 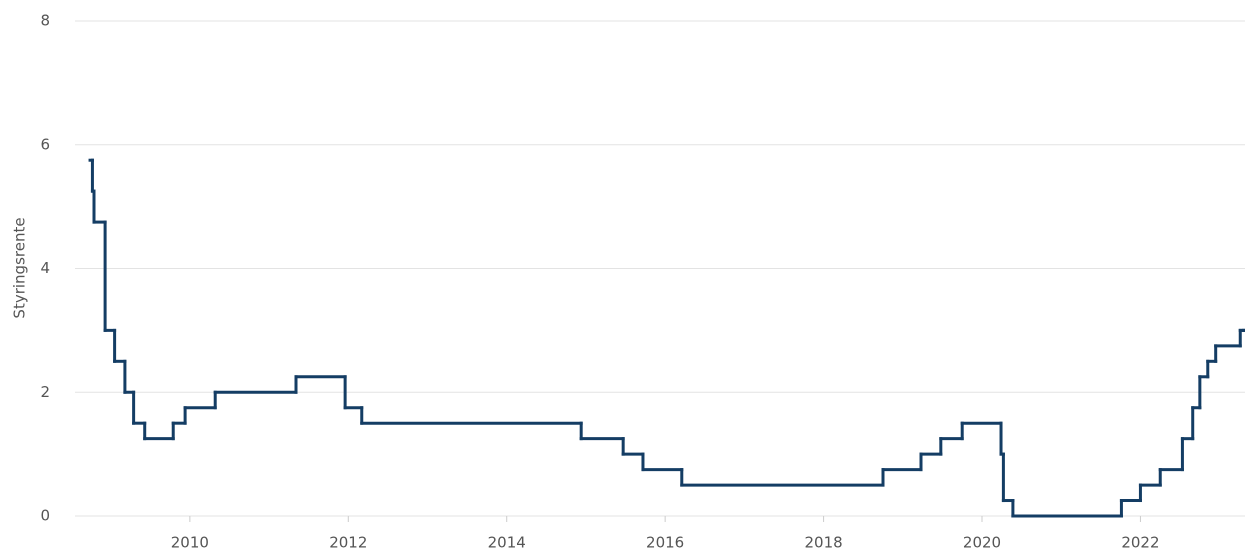 What do you see at coordinates (1140, 543) in the screenshot?
I see `x-tick-label: 2022` at bounding box center [1140, 543].